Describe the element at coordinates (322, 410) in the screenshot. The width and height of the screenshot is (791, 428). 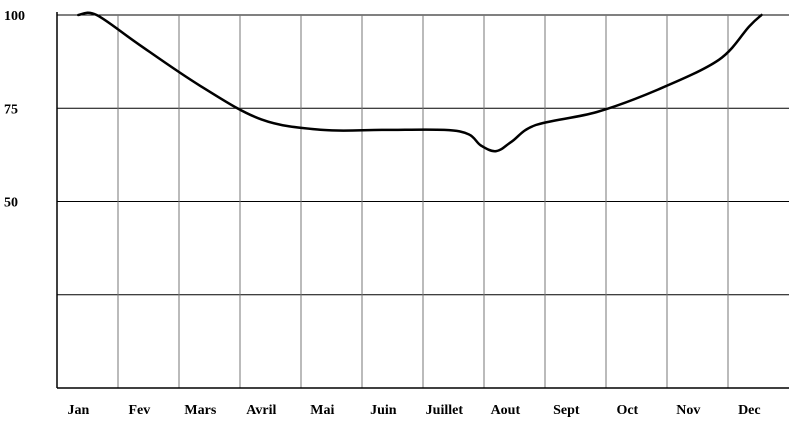
I see `x-tick-label: Mai` at that location.